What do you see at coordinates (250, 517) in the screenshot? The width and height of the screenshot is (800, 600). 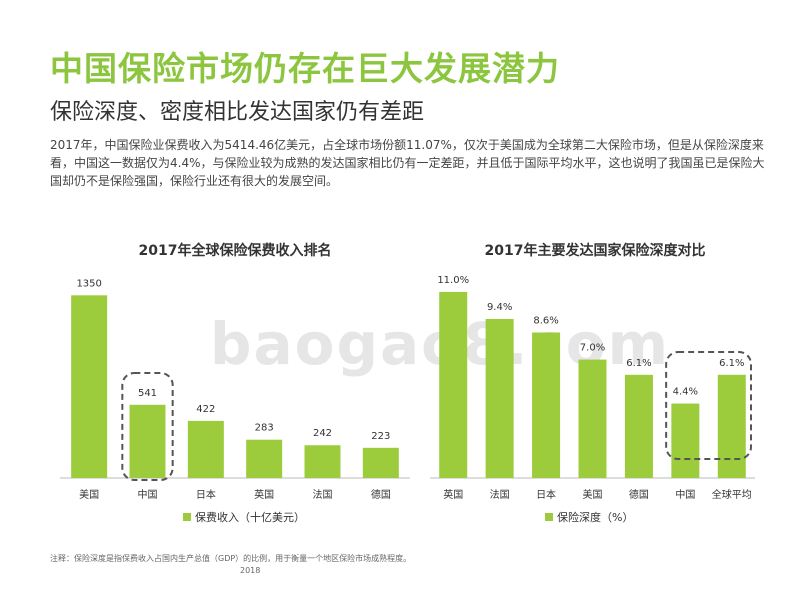 I see `chart-1-legend-label: 保费收入（十亿美元）` at bounding box center [250, 517].